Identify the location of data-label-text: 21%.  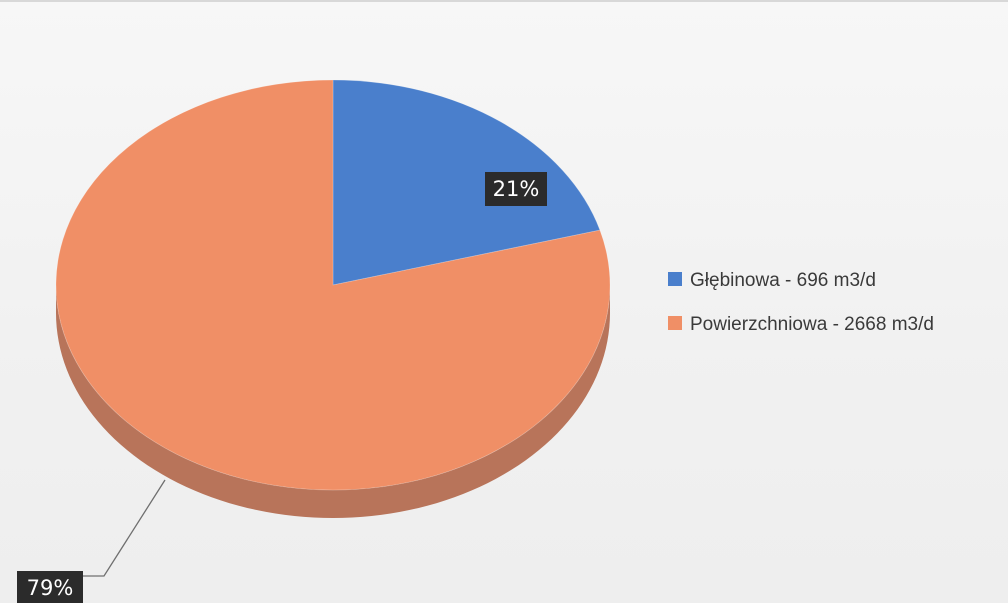
(516, 189).